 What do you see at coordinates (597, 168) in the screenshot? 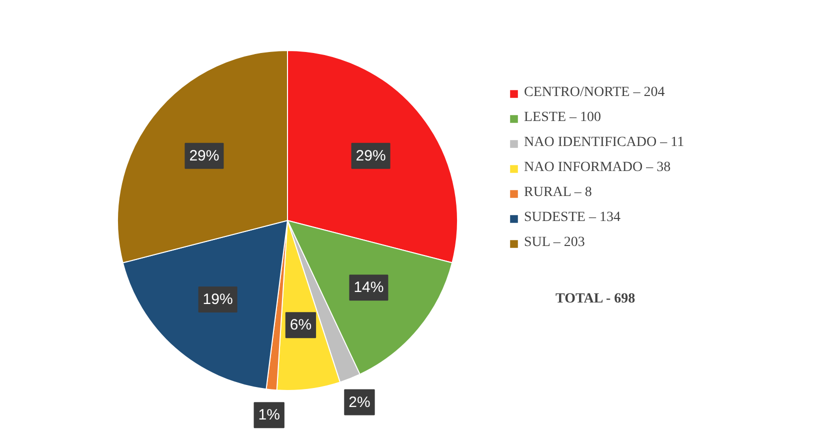
I see `legend-label: NAO INFORMADO – 38` at bounding box center [597, 168].